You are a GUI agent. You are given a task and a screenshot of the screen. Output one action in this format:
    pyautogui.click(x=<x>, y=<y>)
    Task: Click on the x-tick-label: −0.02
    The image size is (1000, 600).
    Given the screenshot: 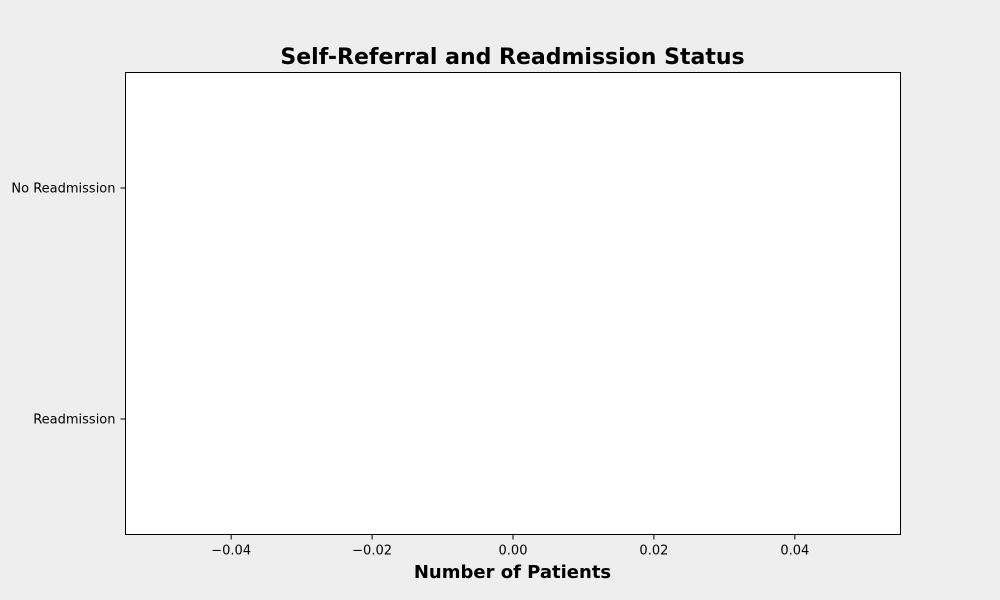 What is the action you would take?
    pyautogui.click(x=372, y=551)
    